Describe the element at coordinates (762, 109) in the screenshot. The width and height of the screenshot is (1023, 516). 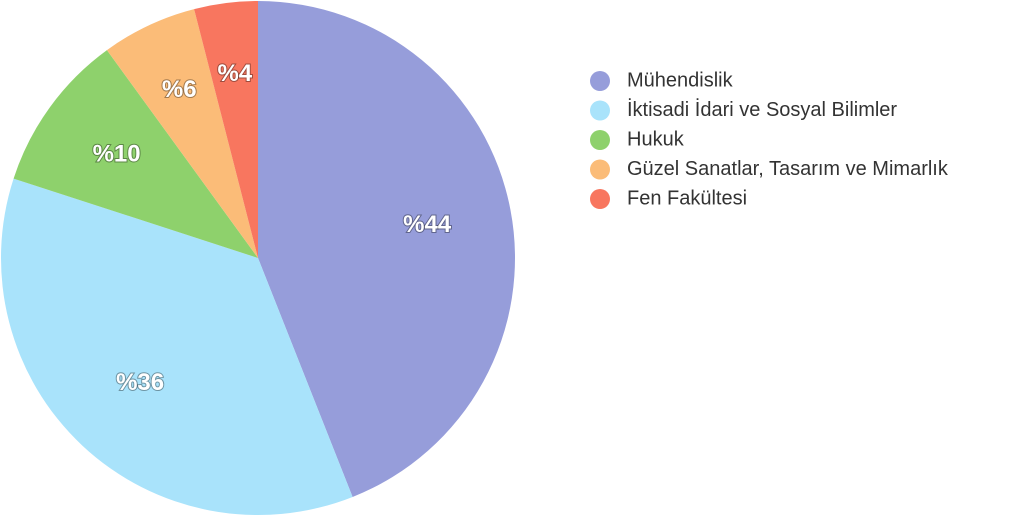
I see `legend-label: İktisadi İdari ve Sosyal Bilimler` at that location.